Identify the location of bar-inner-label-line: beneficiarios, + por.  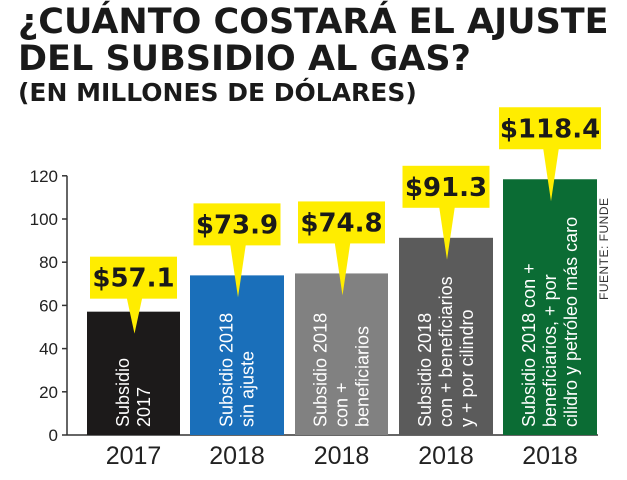
(550, 350).